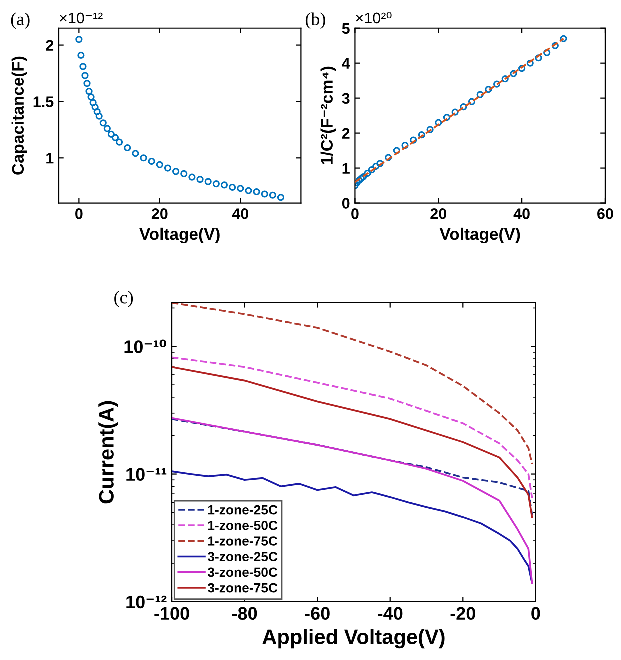 The width and height of the screenshot is (621, 660). I want to click on chart-title: (b), so click(316, 21).